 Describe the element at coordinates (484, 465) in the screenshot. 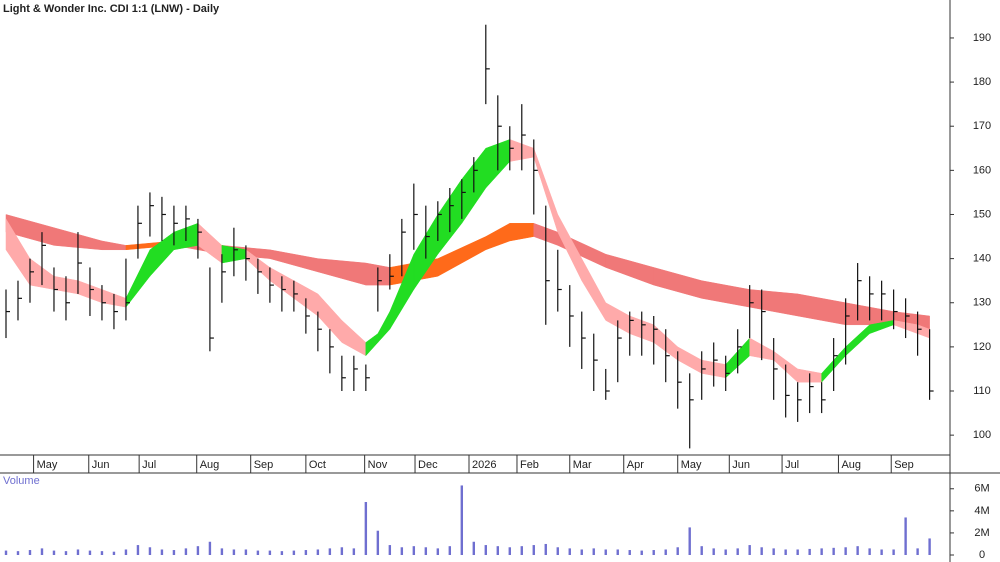

I see `x-tick-label: 2026` at that location.